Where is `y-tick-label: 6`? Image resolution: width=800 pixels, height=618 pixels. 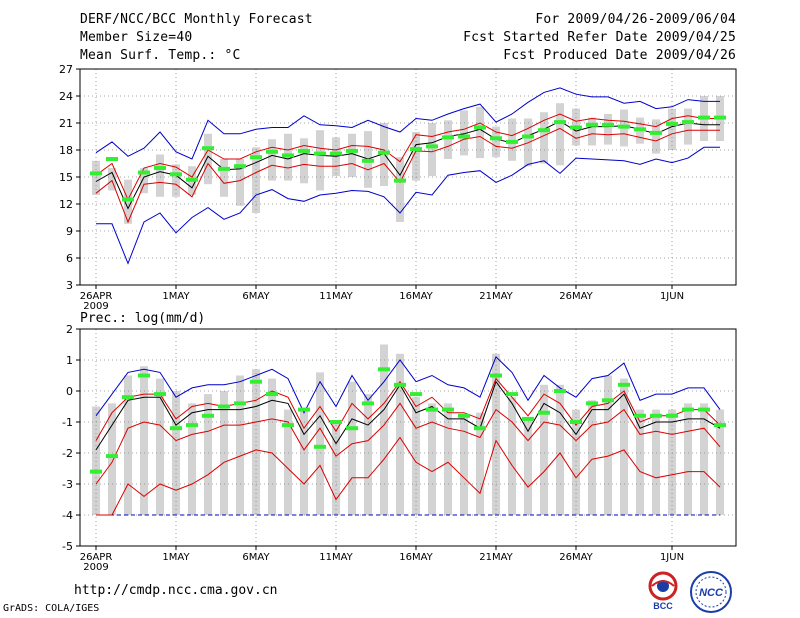
y-tick-label: 6 is located at coordinates (69, 258).